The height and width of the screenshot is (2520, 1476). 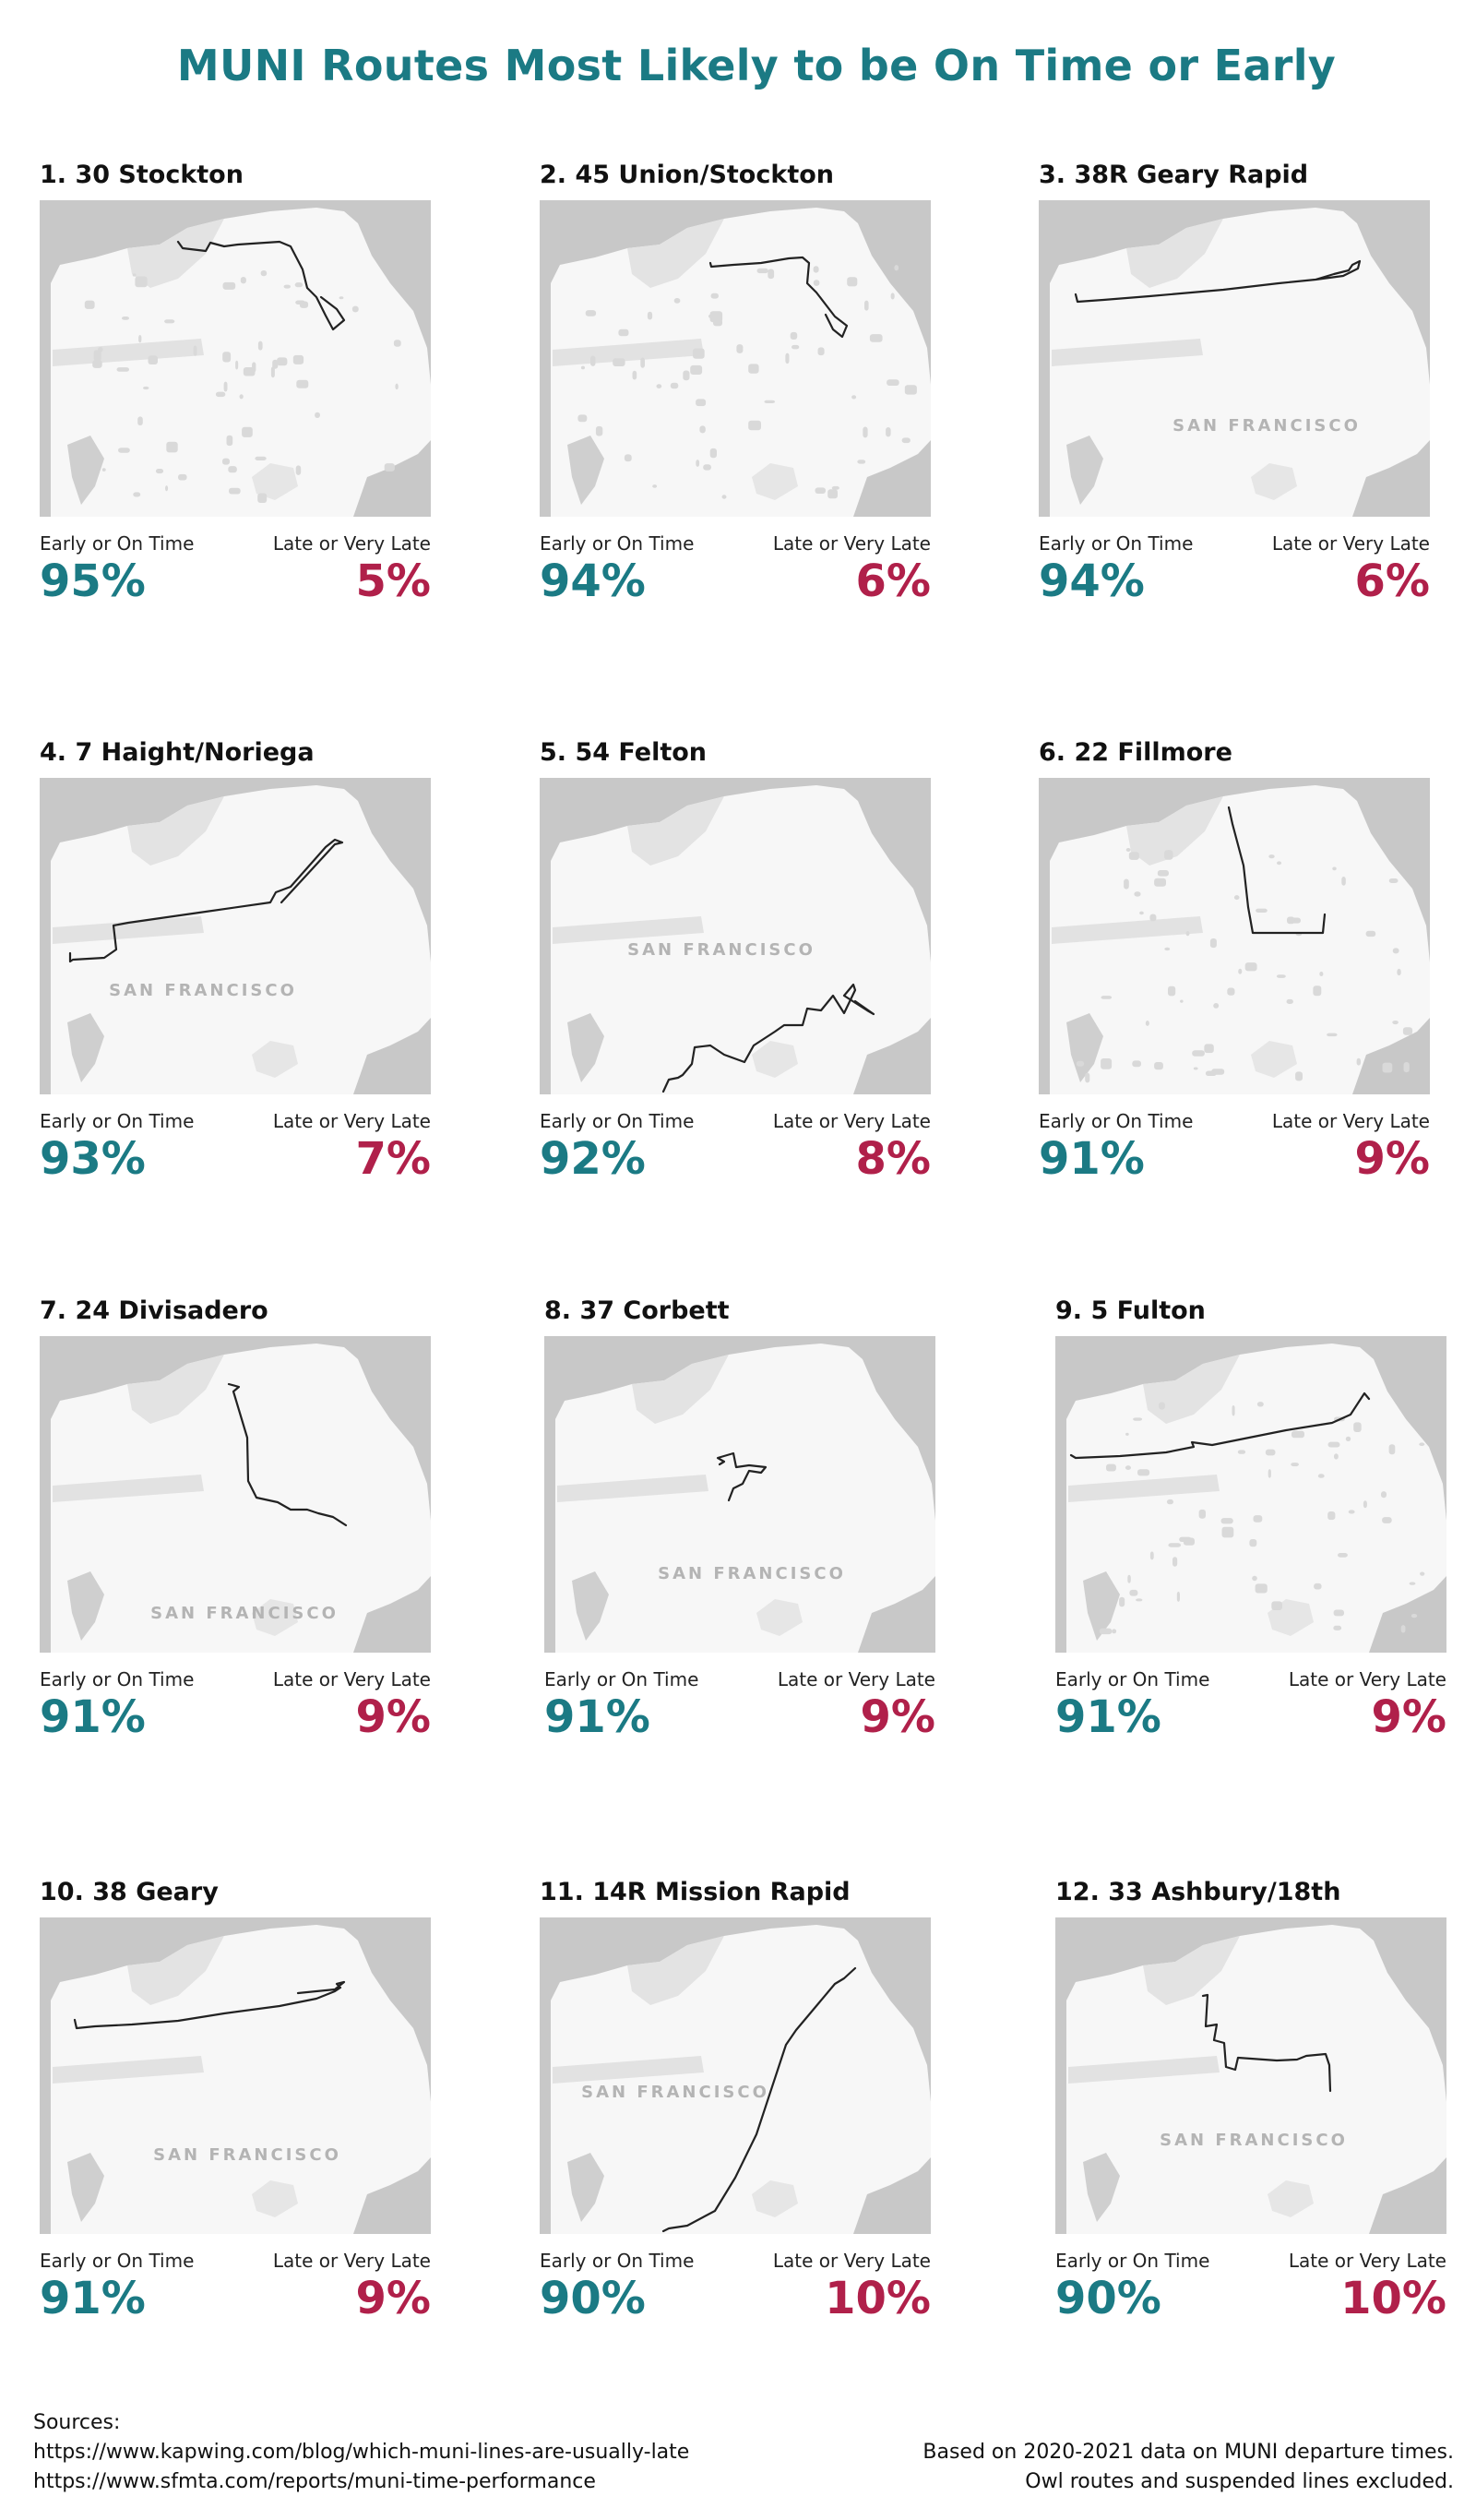 I want to click on on-time-percent: 90%, so click(x=1108, y=2298).